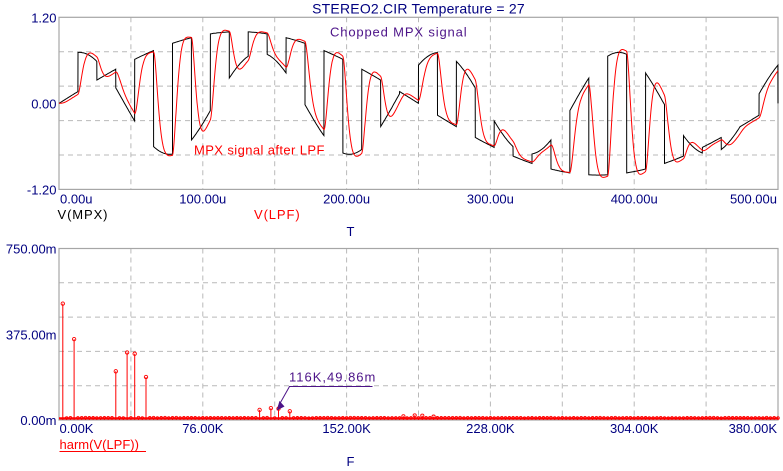  I want to click on svg-text: harm(V(LPF)), so click(99, 444).